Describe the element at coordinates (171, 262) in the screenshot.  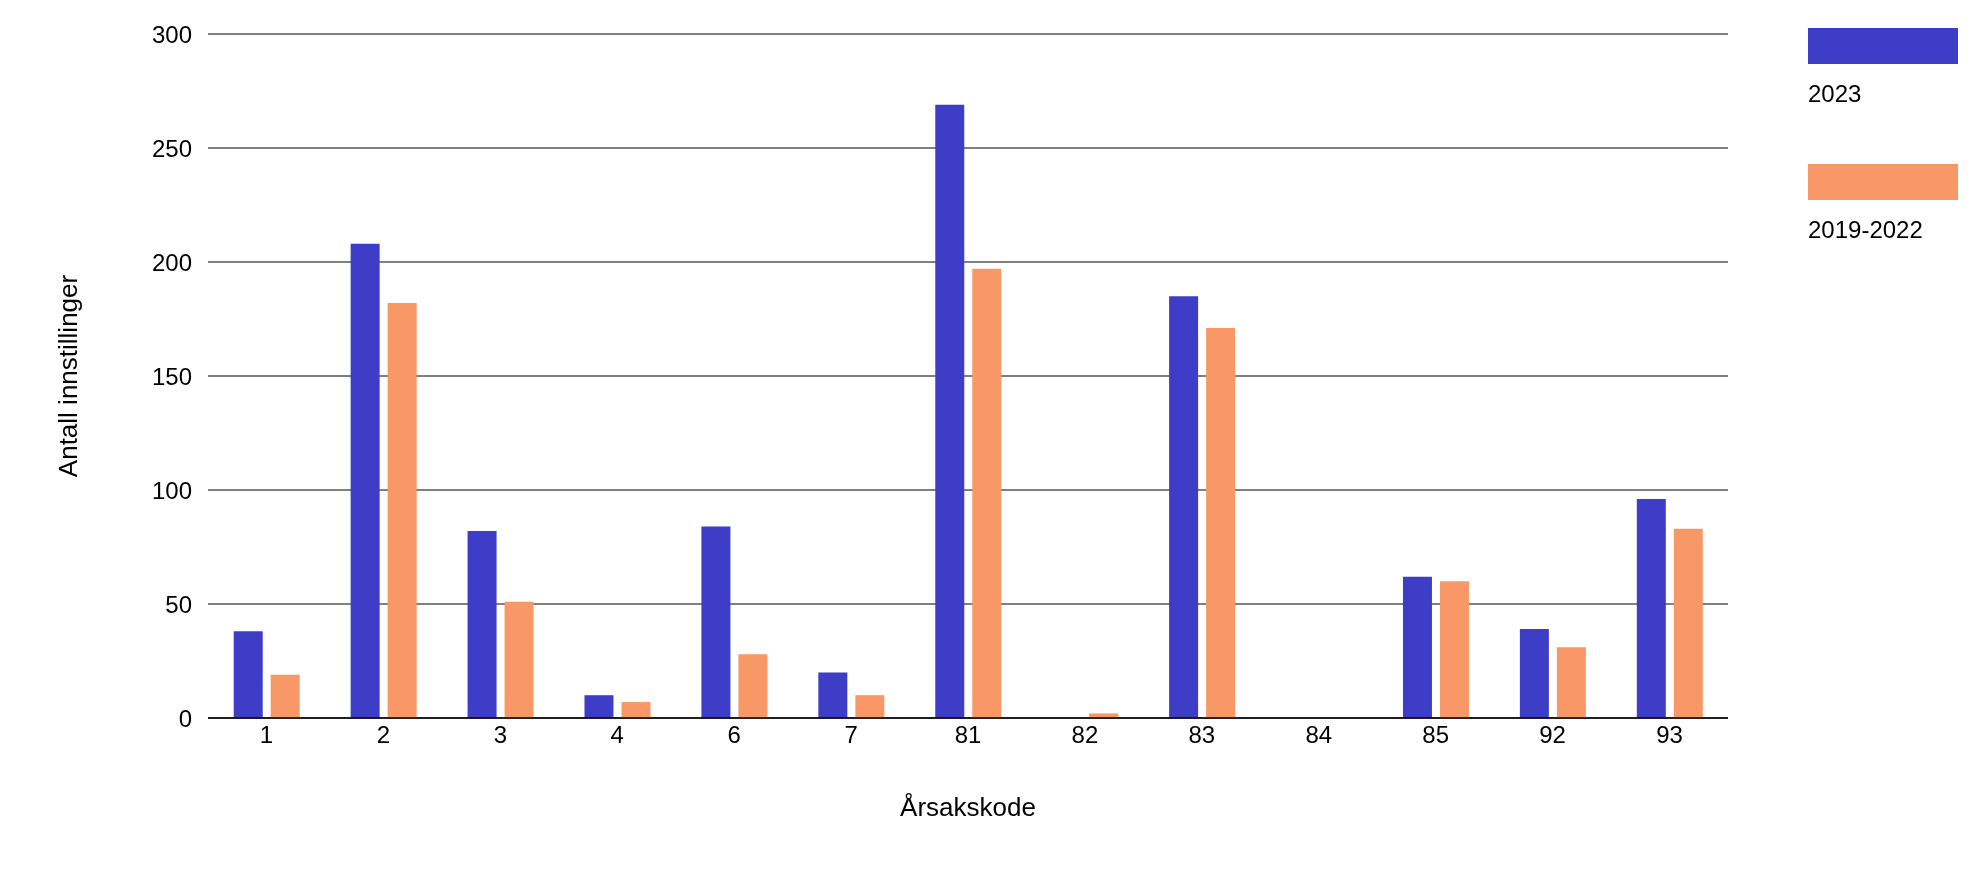
I see `y-tick-label: 200` at that location.